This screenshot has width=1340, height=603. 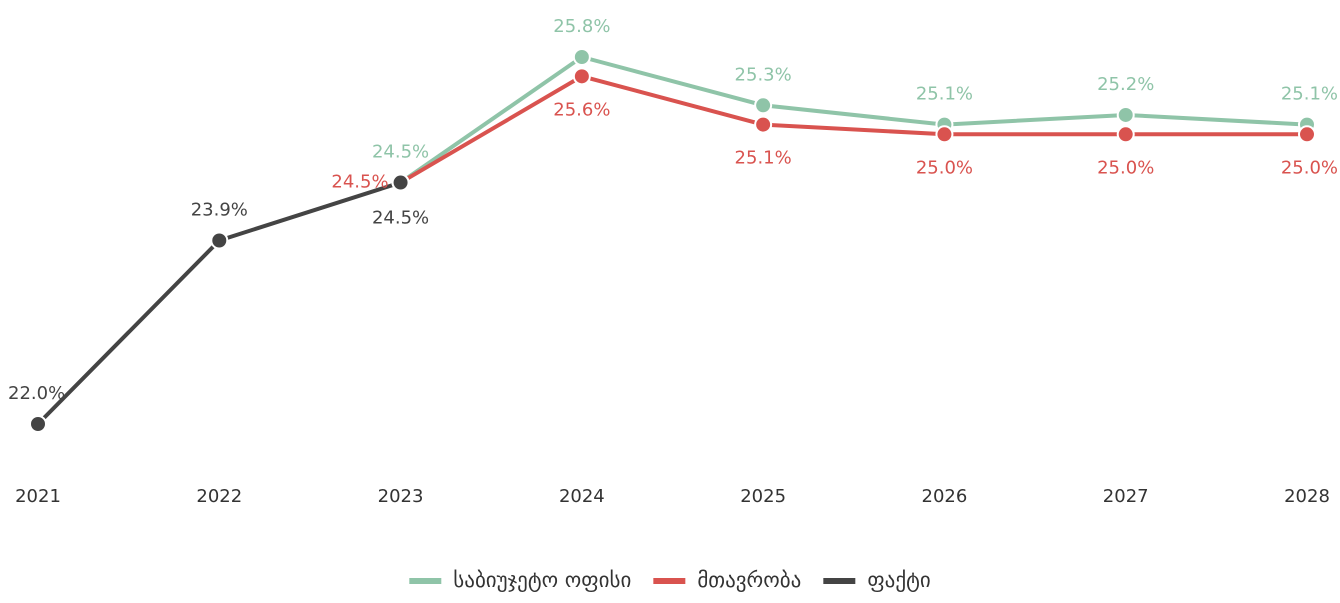 What do you see at coordinates (763, 496) in the screenshot?
I see `x-tick-label: 2025` at bounding box center [763, 496].